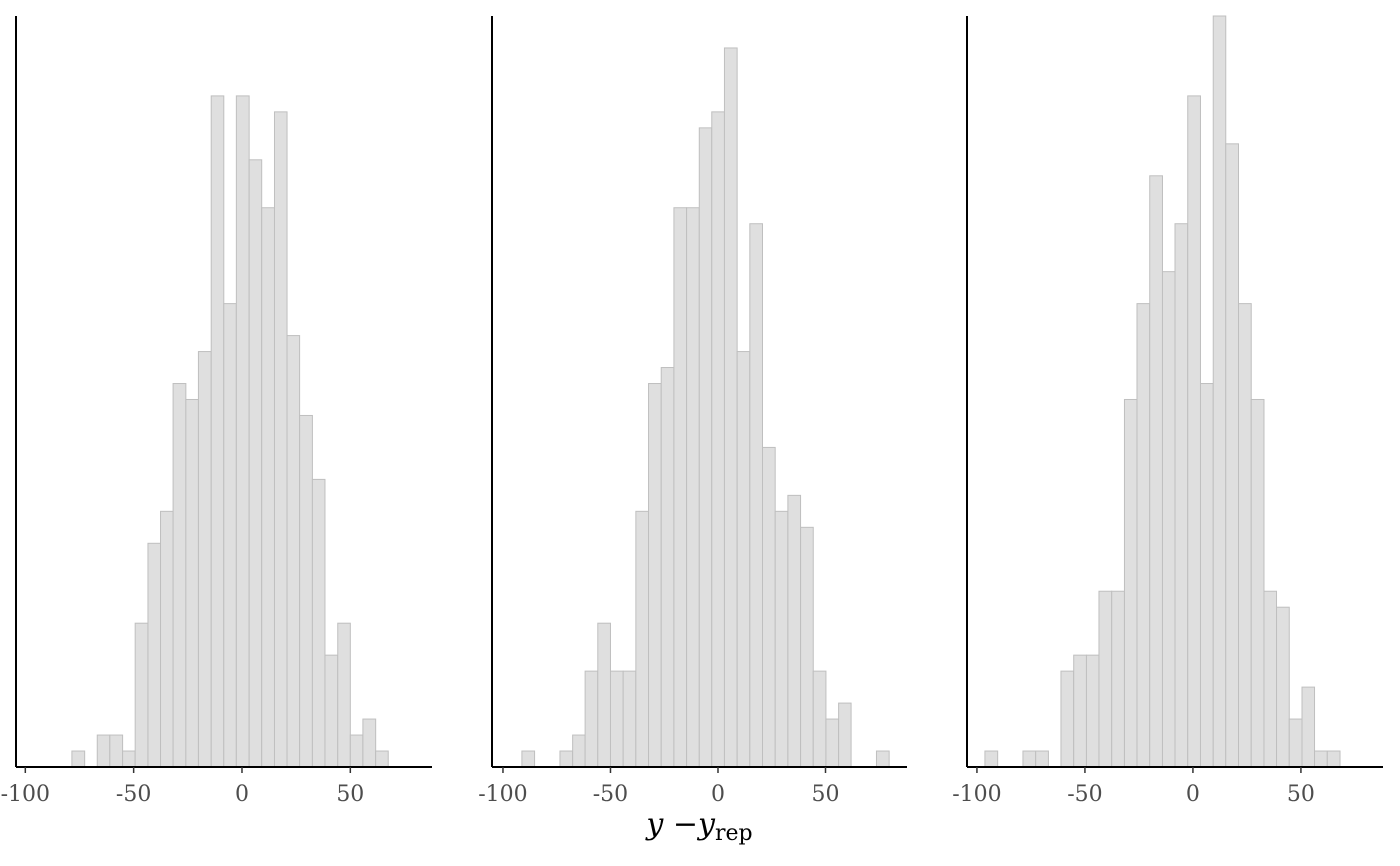 The height and width of the screenshot is (866, 1400). Describe the element at coordinates (734, 833) in the screenshot. I see `x-axis-label-sub: rep` at that location.